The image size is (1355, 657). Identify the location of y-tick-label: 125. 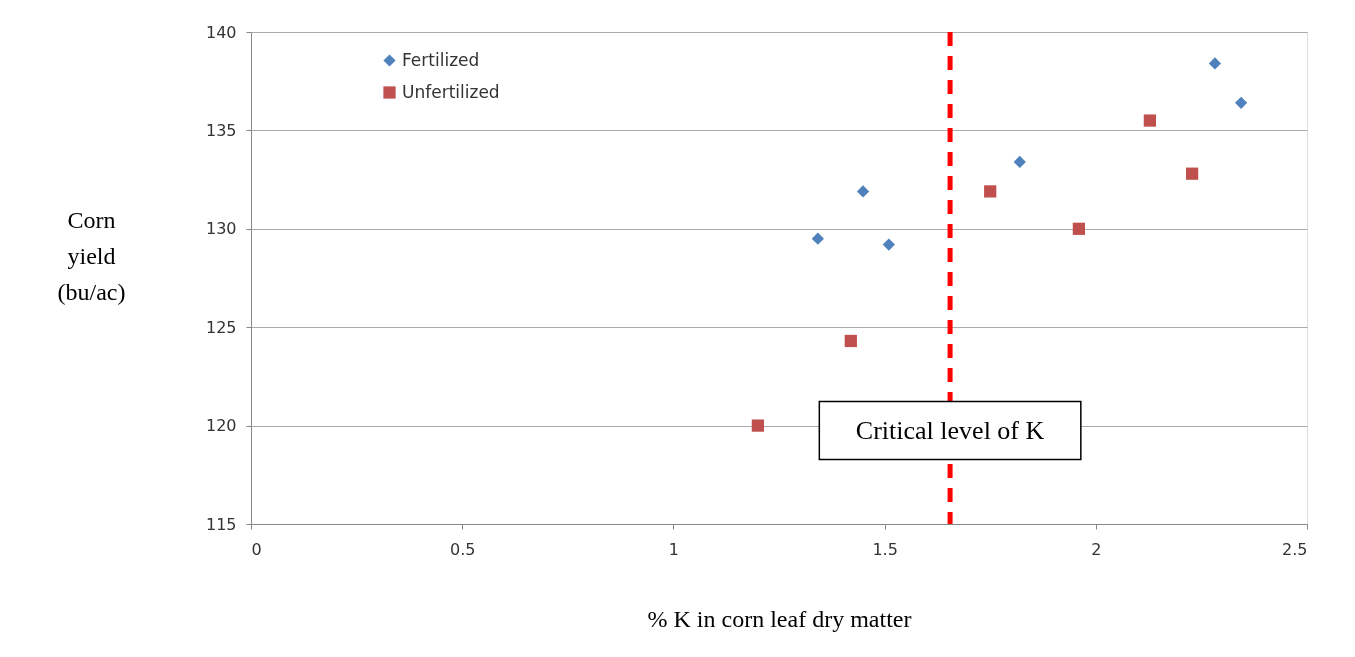
(221, 327).